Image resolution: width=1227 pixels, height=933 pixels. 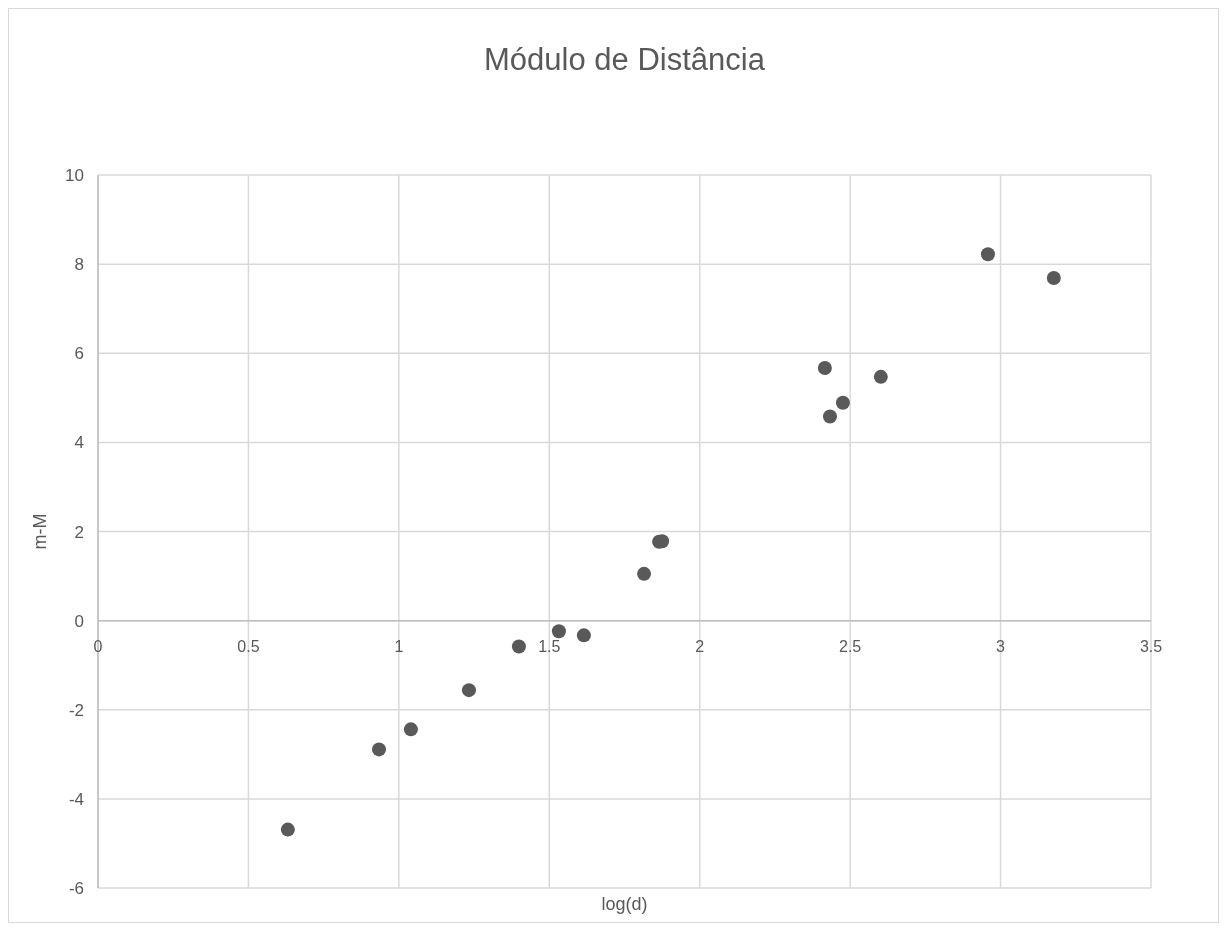 I want to click on x-tick-label: 1.5, so click(x=549, y=646).